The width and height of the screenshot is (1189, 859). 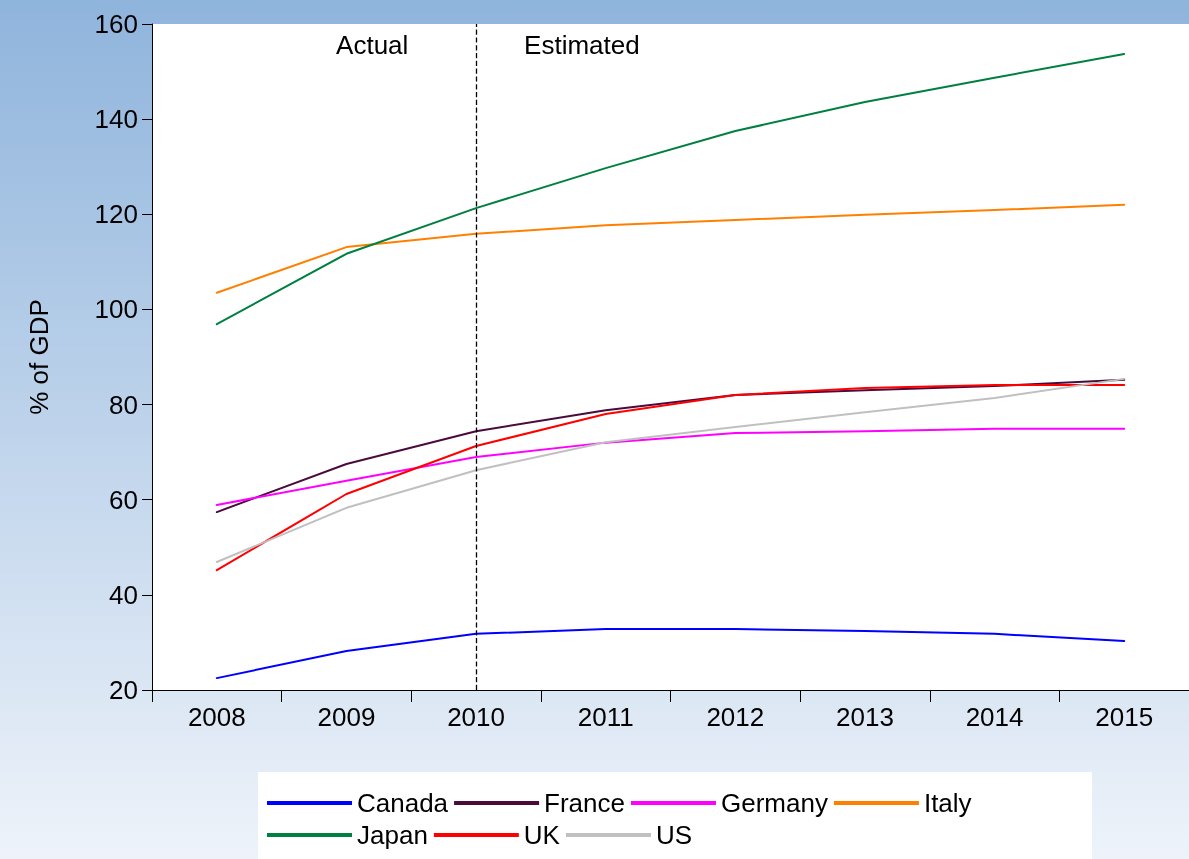 What do you see at coordinates (39, 357) in the screenshot?
I see `y-axis-title: % of GDP` at bounding box center [39, 357].